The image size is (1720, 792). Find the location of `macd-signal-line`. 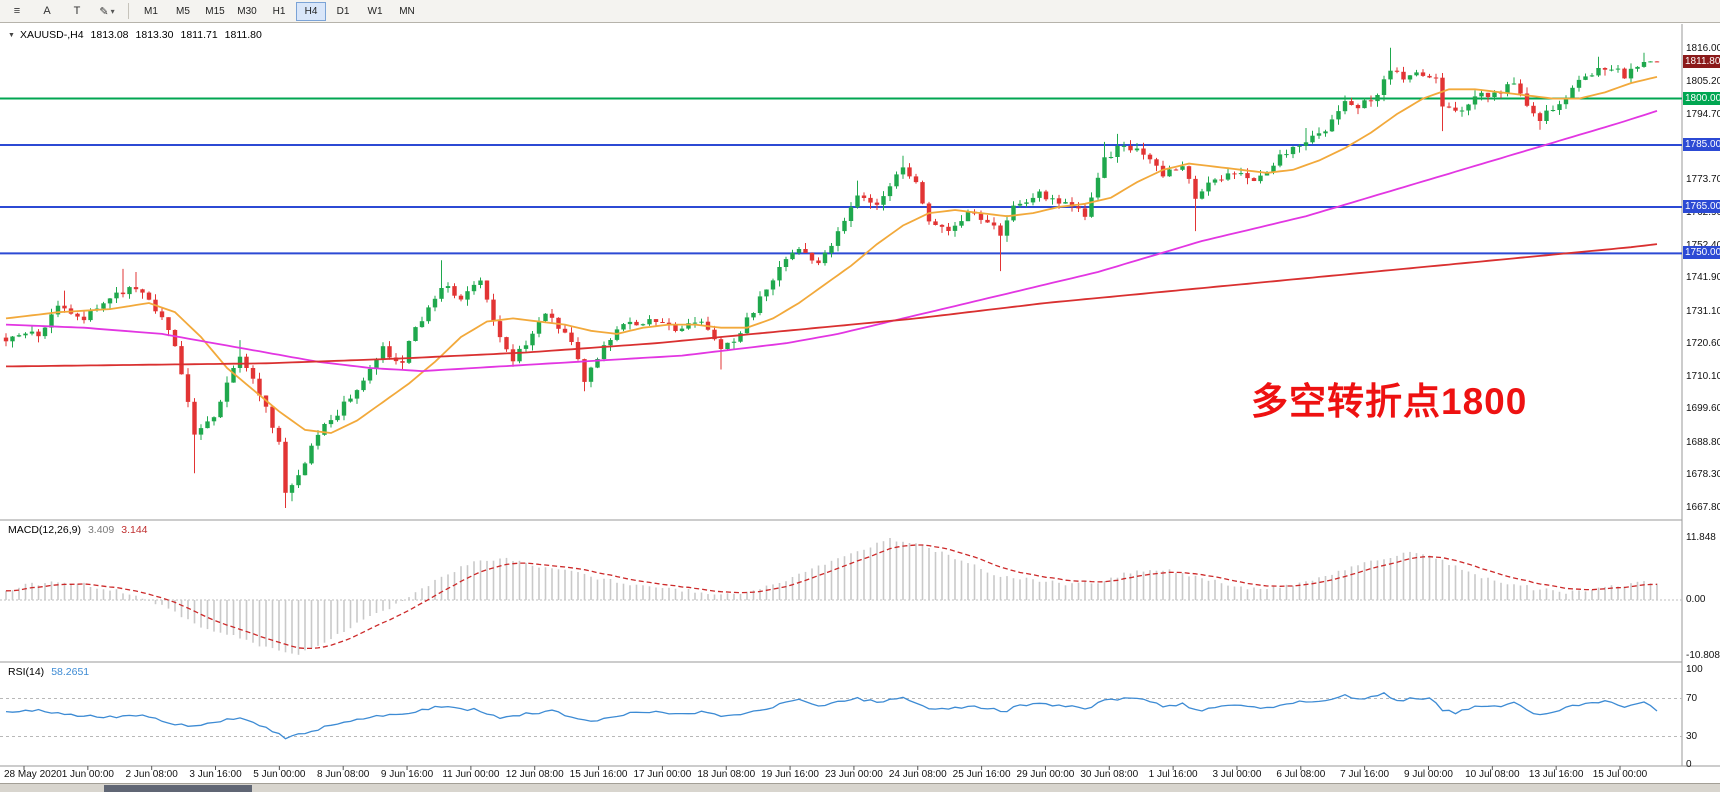

macd-signal-line is located at coordinates (831, 597).